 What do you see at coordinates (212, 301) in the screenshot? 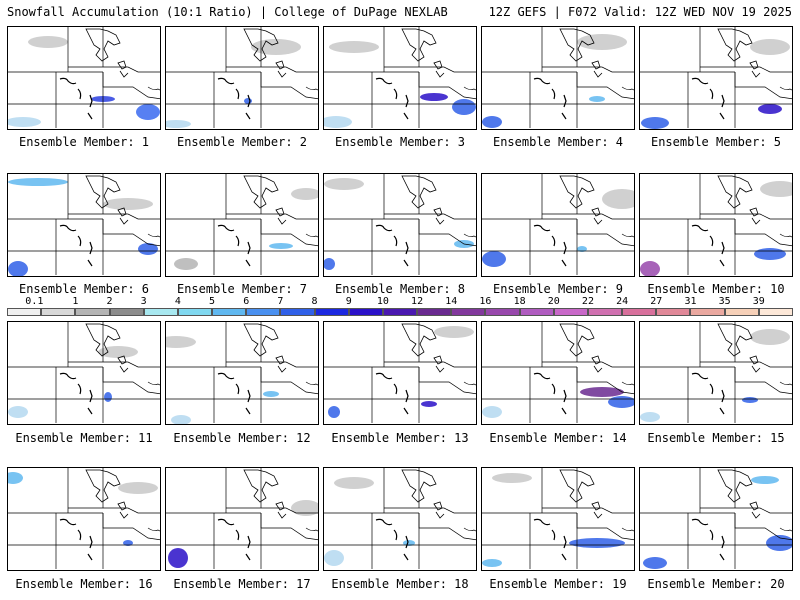
I see `colorbar-tick-label: 5` at bounding box center [212, 301].